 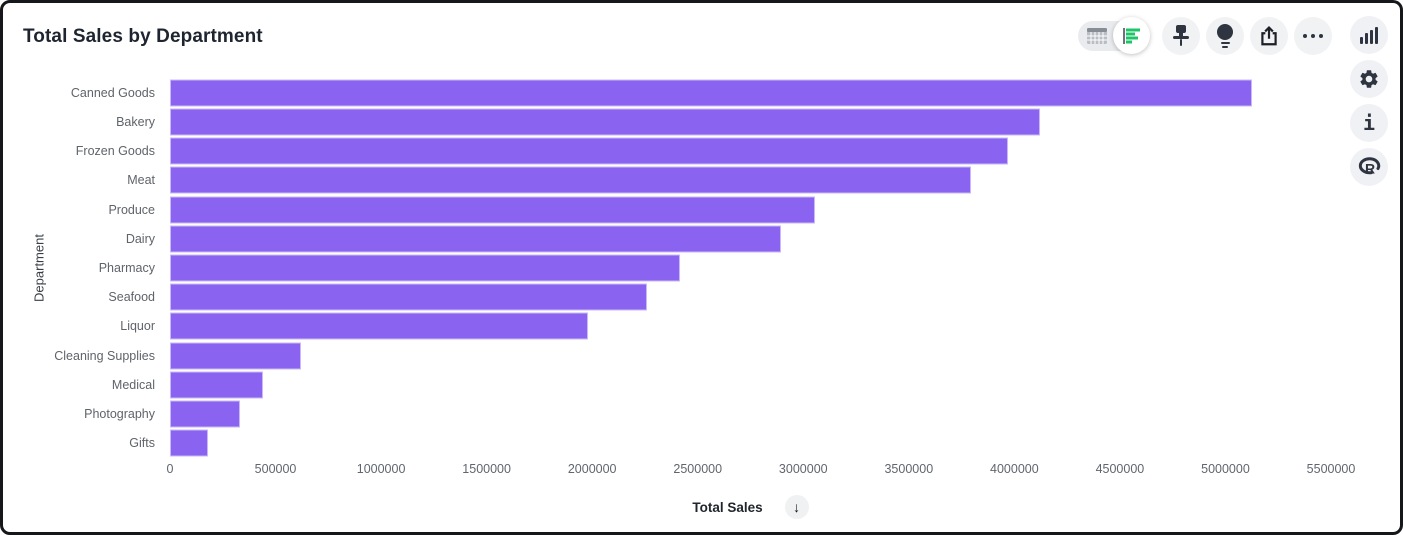 What do you see at coordinates (119, 414) in the screenshot?
I see `category-label: Photography` at bounding box center [119, 414].